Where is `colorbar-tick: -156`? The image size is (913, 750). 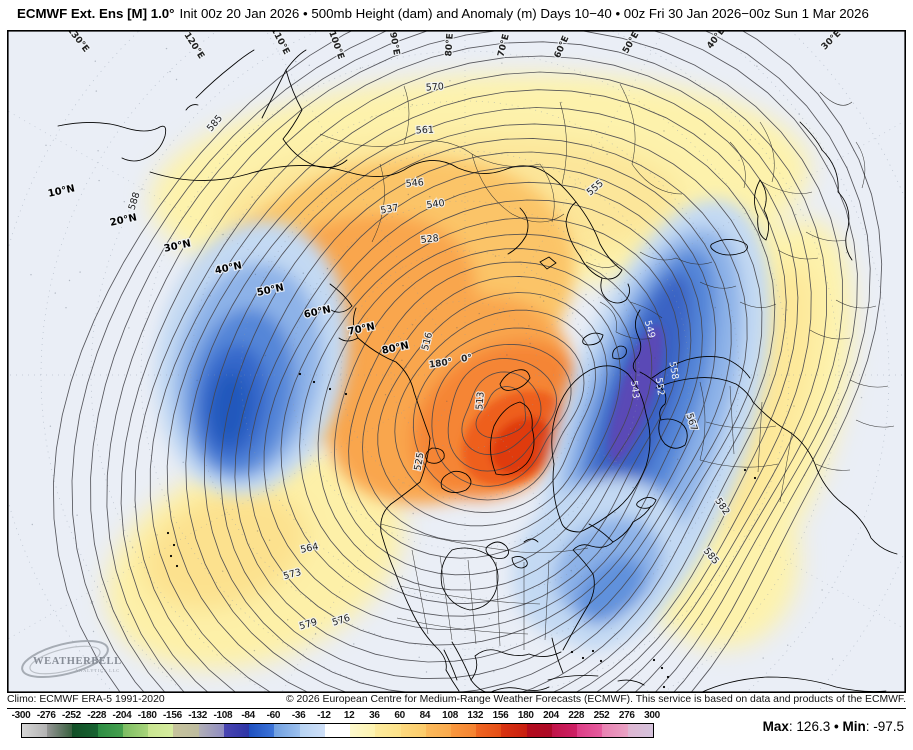 colorbar-tick: -156 is located at coordinates (172, 715).